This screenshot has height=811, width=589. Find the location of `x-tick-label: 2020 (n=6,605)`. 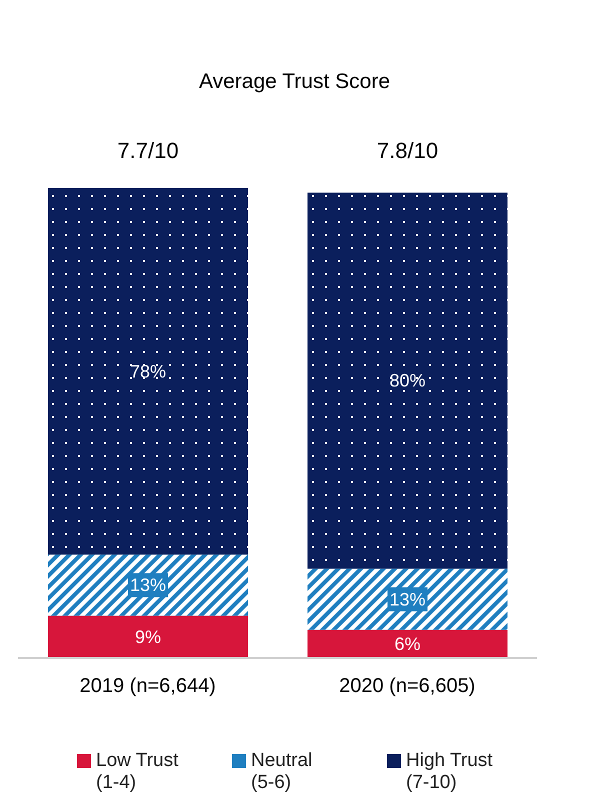

x-tick-label: 2020 (n=6,605) is located at coordinates (407, 686).